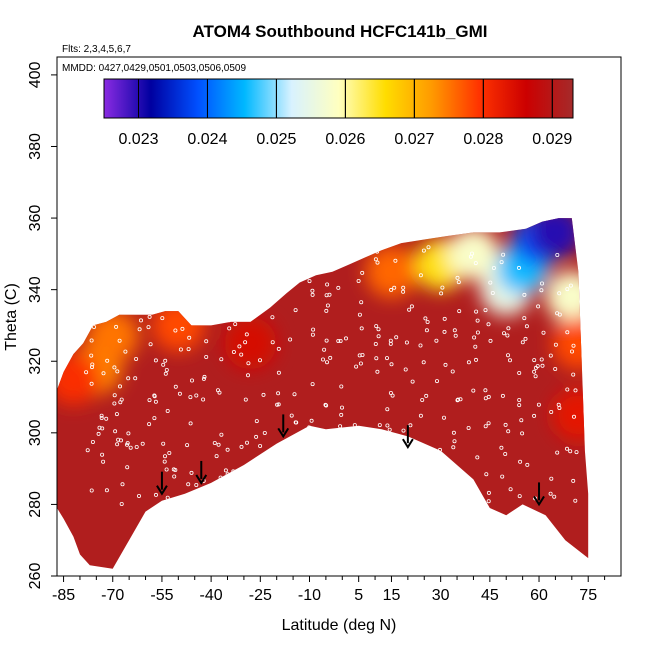 Image resolution: width=650 pixels, height=650 pixels. I want to click on colorbar-tick-label: 0.027, so click(414, 139).